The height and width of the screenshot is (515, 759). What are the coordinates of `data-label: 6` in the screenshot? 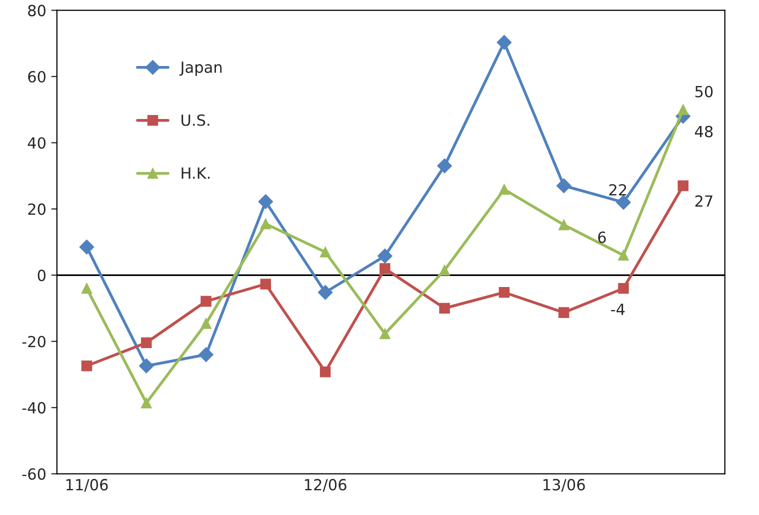 It's located at (602, 238).